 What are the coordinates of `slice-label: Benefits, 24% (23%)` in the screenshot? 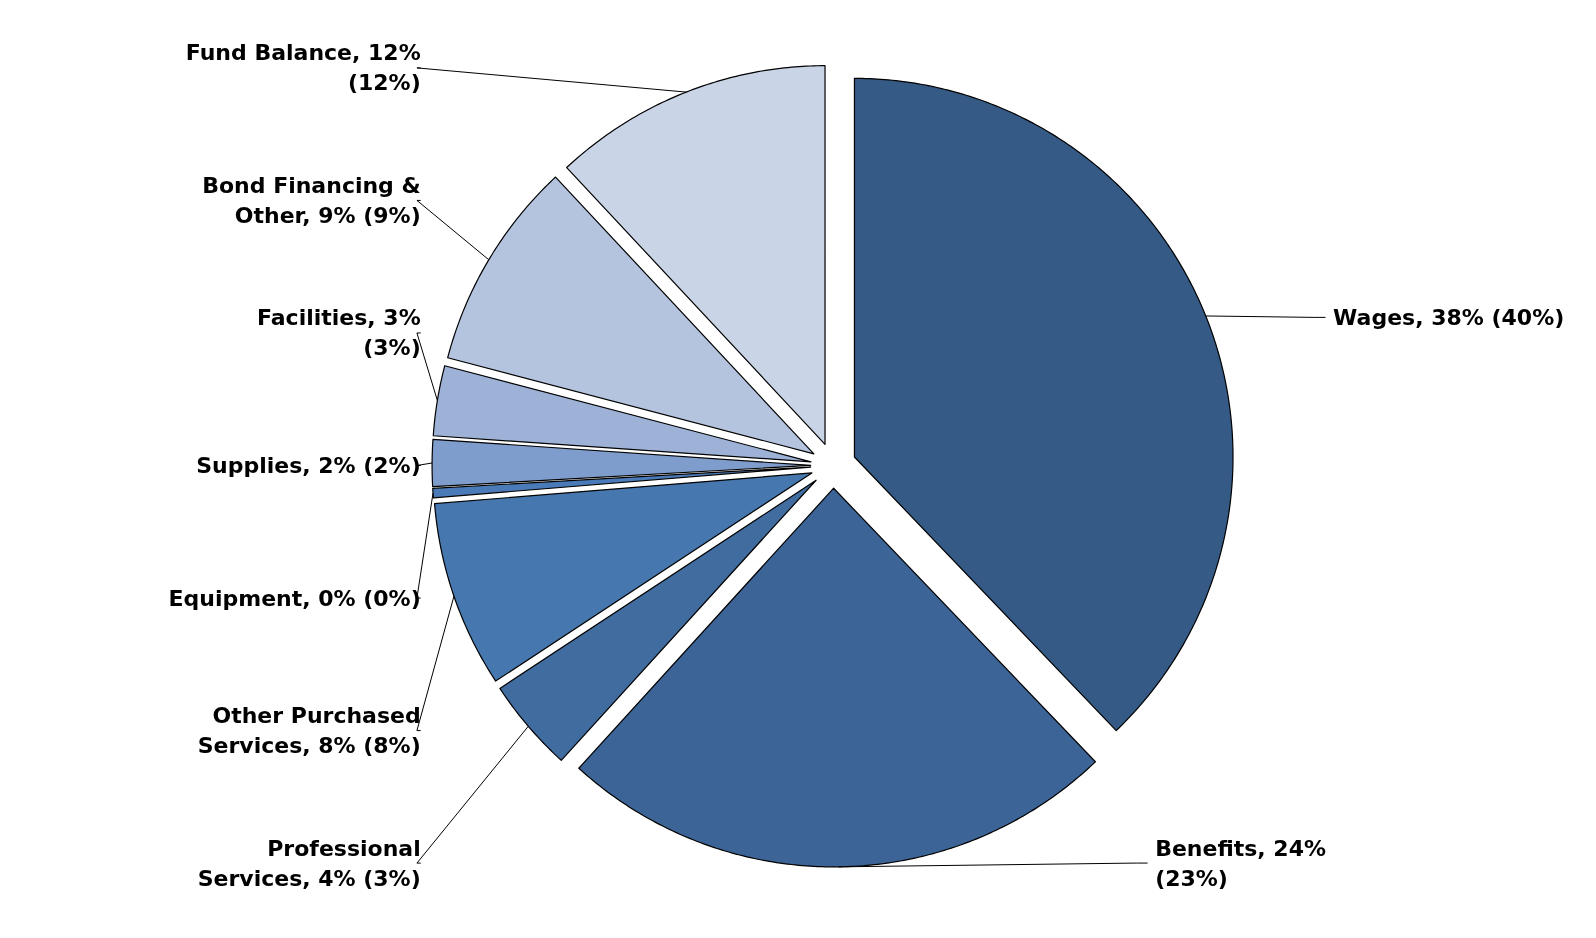 It's located at (1241, 863).